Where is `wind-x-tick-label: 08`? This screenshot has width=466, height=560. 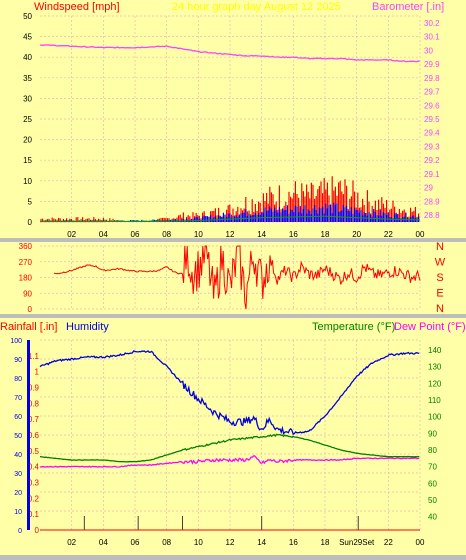
wind-x-tick-label: 08 is located at coordinates (166, 234).